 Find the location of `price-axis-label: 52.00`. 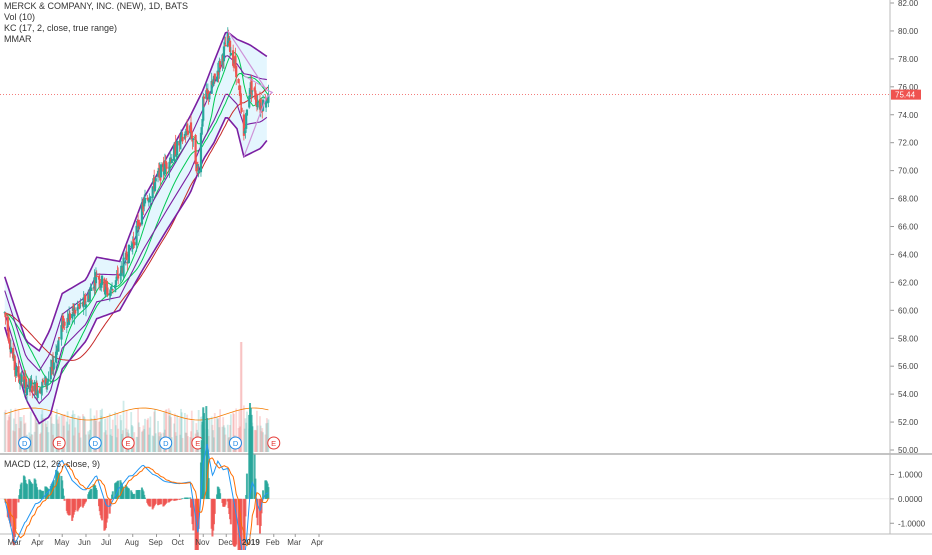

price-axis-label: 52.00 is located at coordinates (908, 422).